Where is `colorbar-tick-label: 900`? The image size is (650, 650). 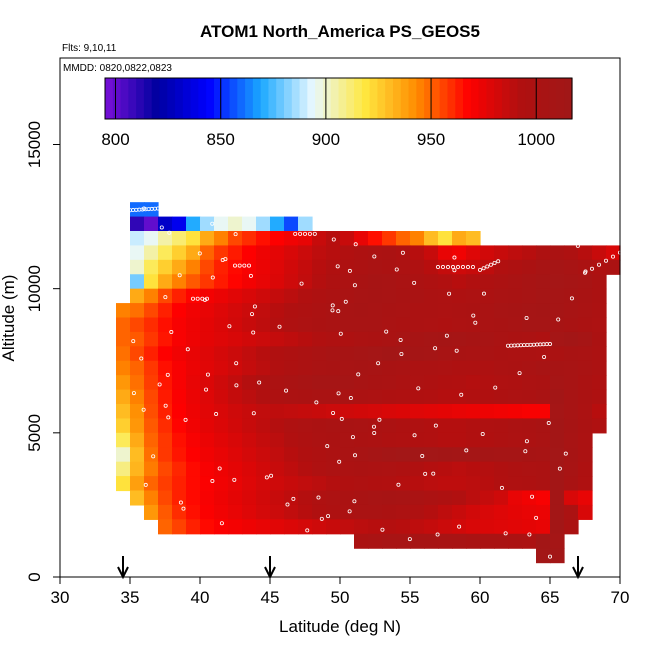
colorbar-tick-label: 900 is located at coordinates (326, 139).